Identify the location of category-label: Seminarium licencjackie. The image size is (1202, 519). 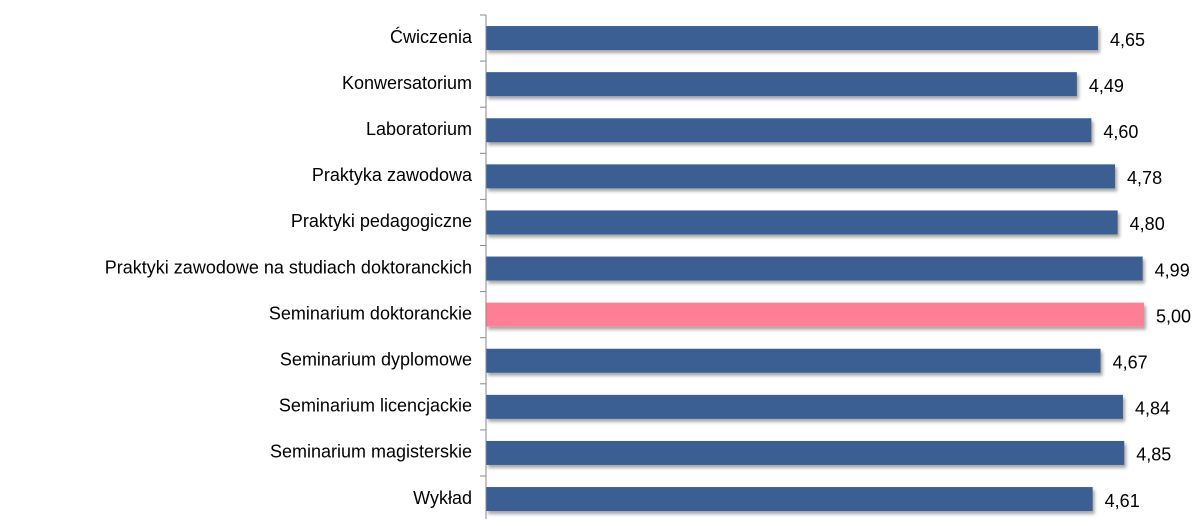
(375, 406).